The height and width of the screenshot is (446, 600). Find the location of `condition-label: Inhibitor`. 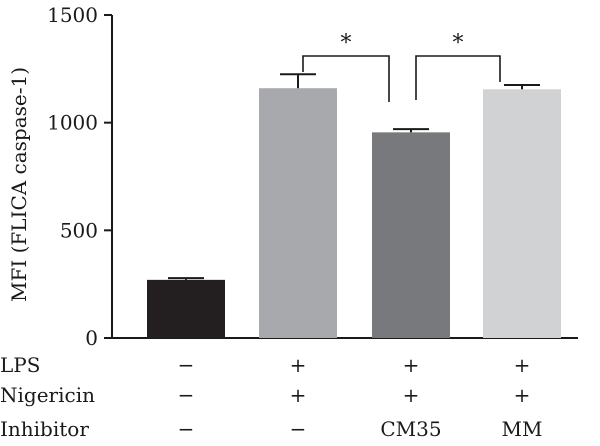

condition-label: Inhibitor is located at coordinates (44, 429).